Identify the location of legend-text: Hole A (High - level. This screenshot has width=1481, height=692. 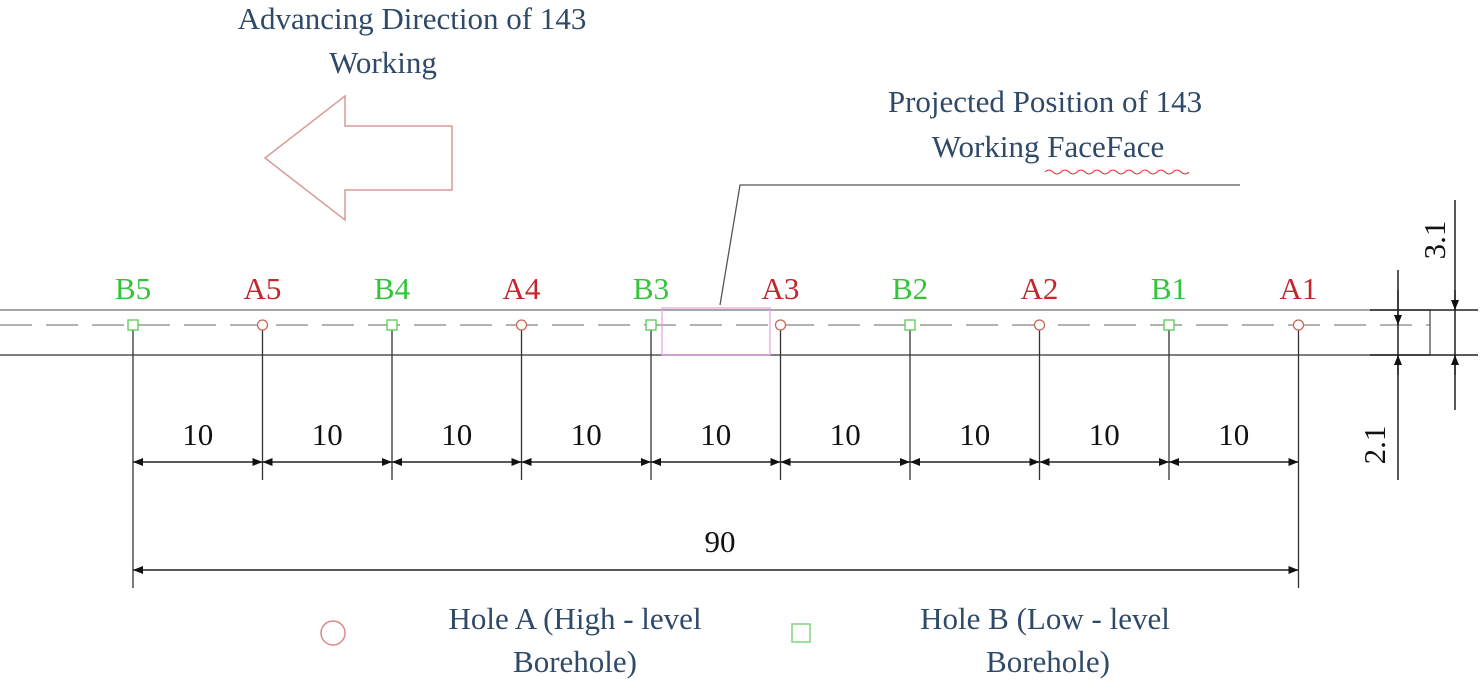
(574, 618).